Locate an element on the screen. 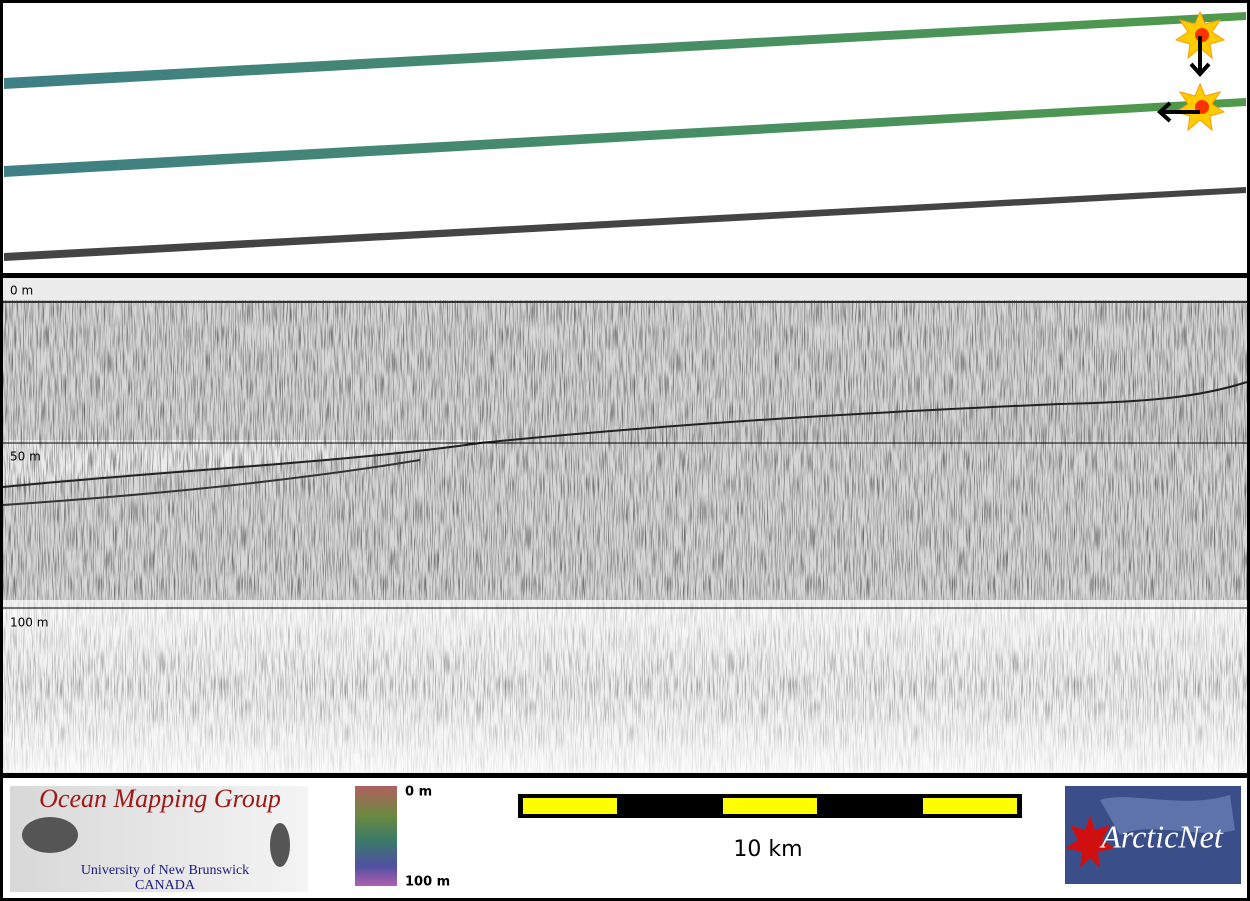 This screenshot has width=1250, height=901. arcticnet-logo: ArcticNet is located at coordinates (1153, 835).